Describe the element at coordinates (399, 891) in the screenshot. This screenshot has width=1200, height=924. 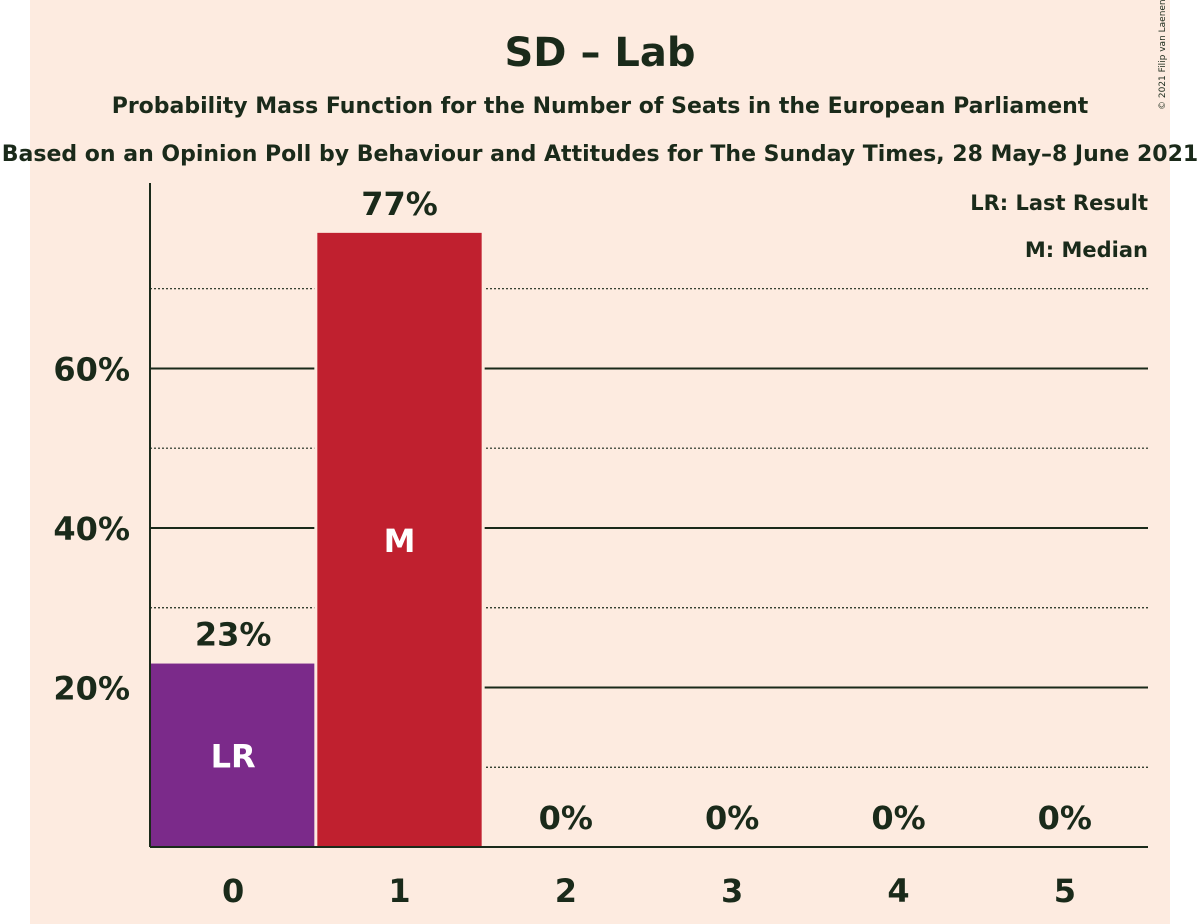
I see `x-tick-label: 1` at that location.